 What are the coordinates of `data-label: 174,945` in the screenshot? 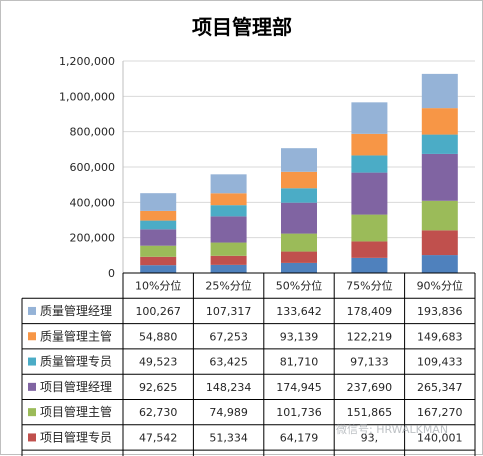 It's located at (299, 387).